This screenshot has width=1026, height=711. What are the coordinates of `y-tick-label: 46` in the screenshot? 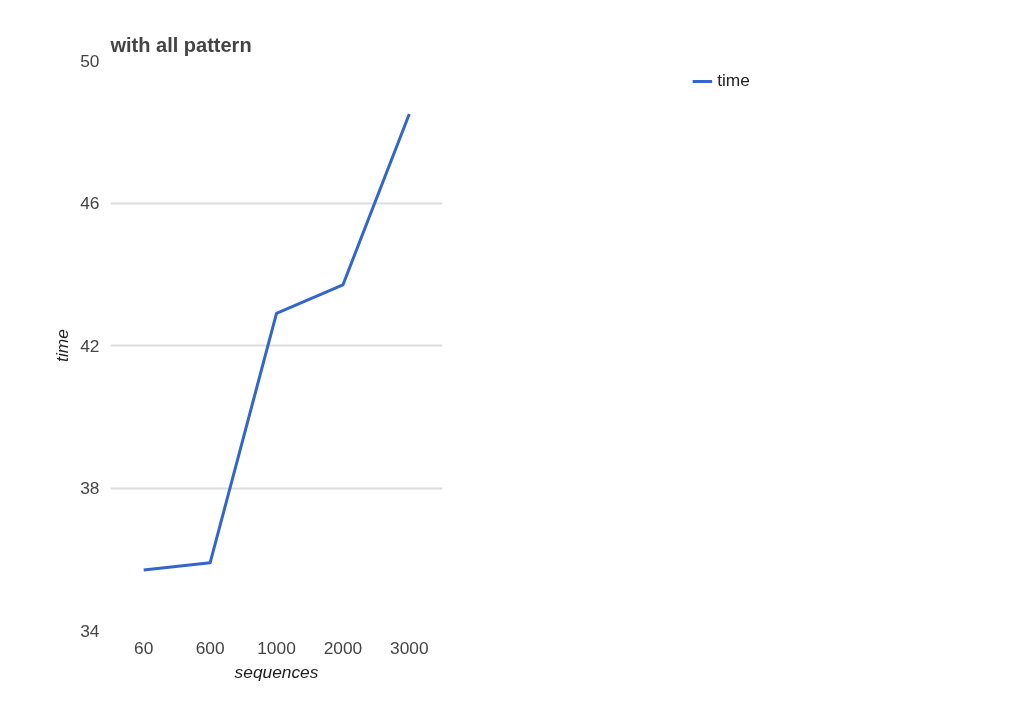 It's located at (90, 203).